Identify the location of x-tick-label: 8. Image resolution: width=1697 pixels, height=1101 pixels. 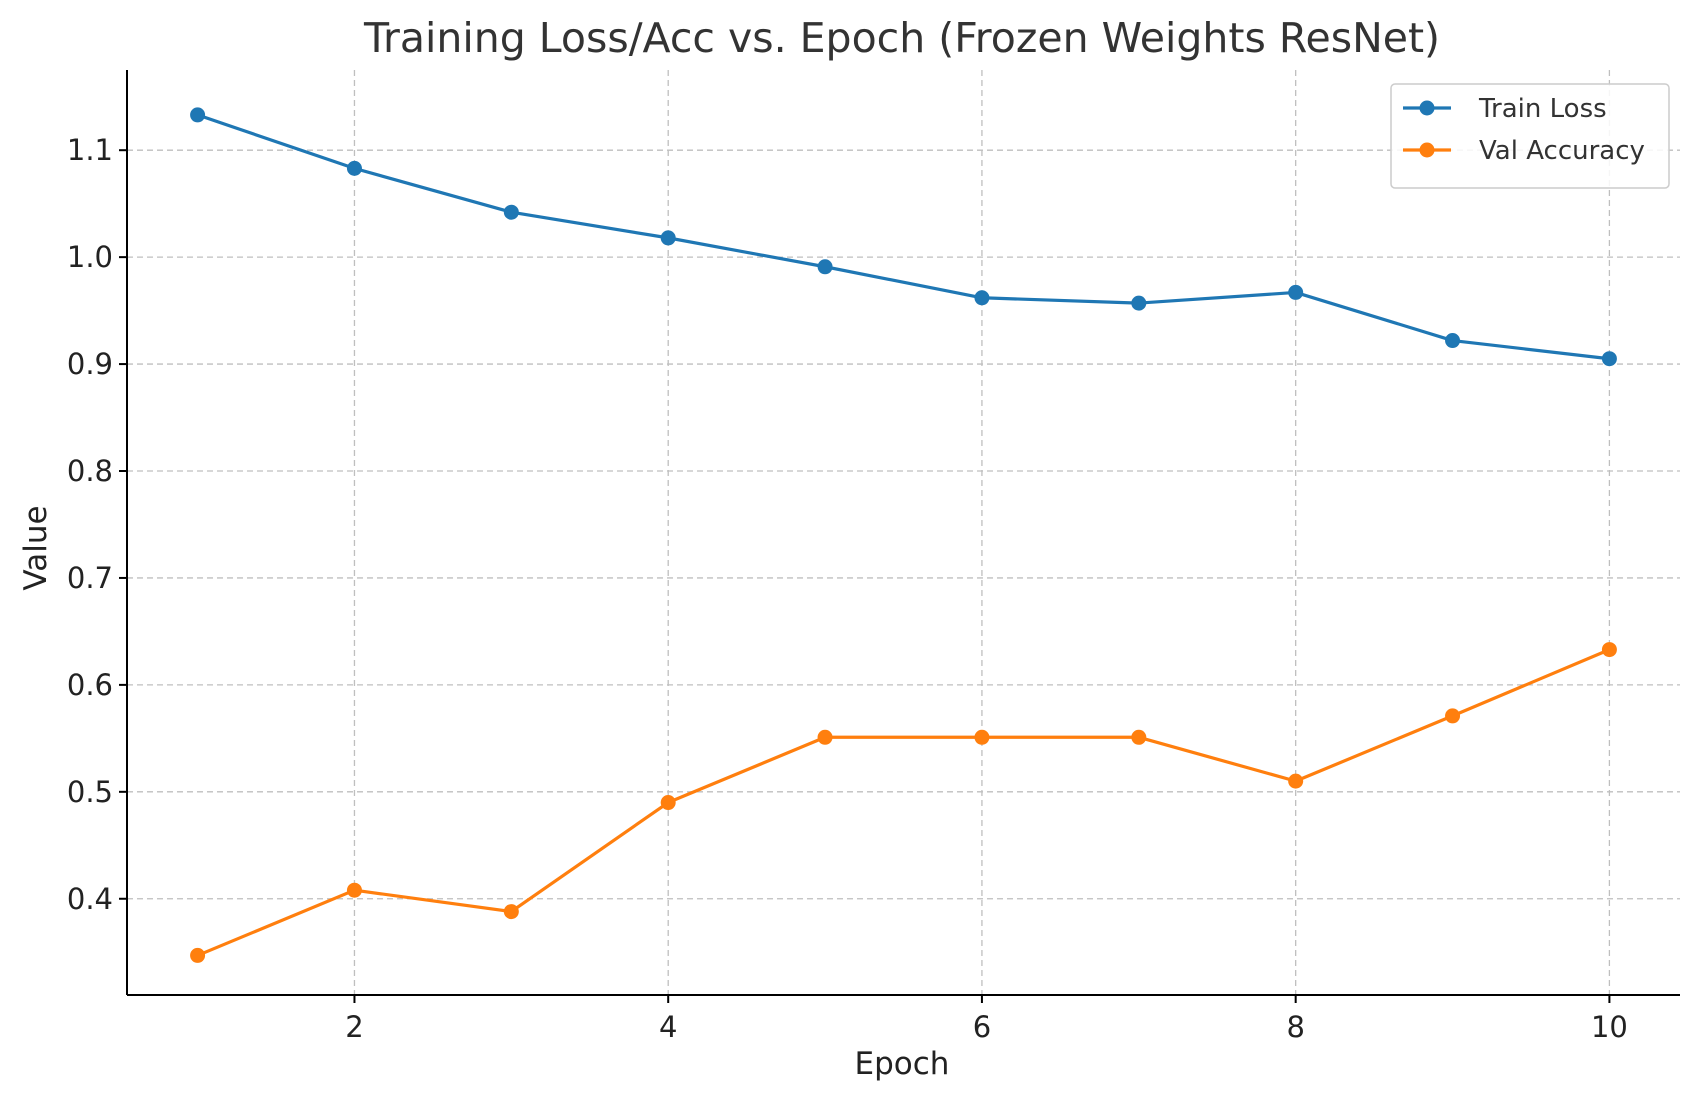
(1295, 1027).